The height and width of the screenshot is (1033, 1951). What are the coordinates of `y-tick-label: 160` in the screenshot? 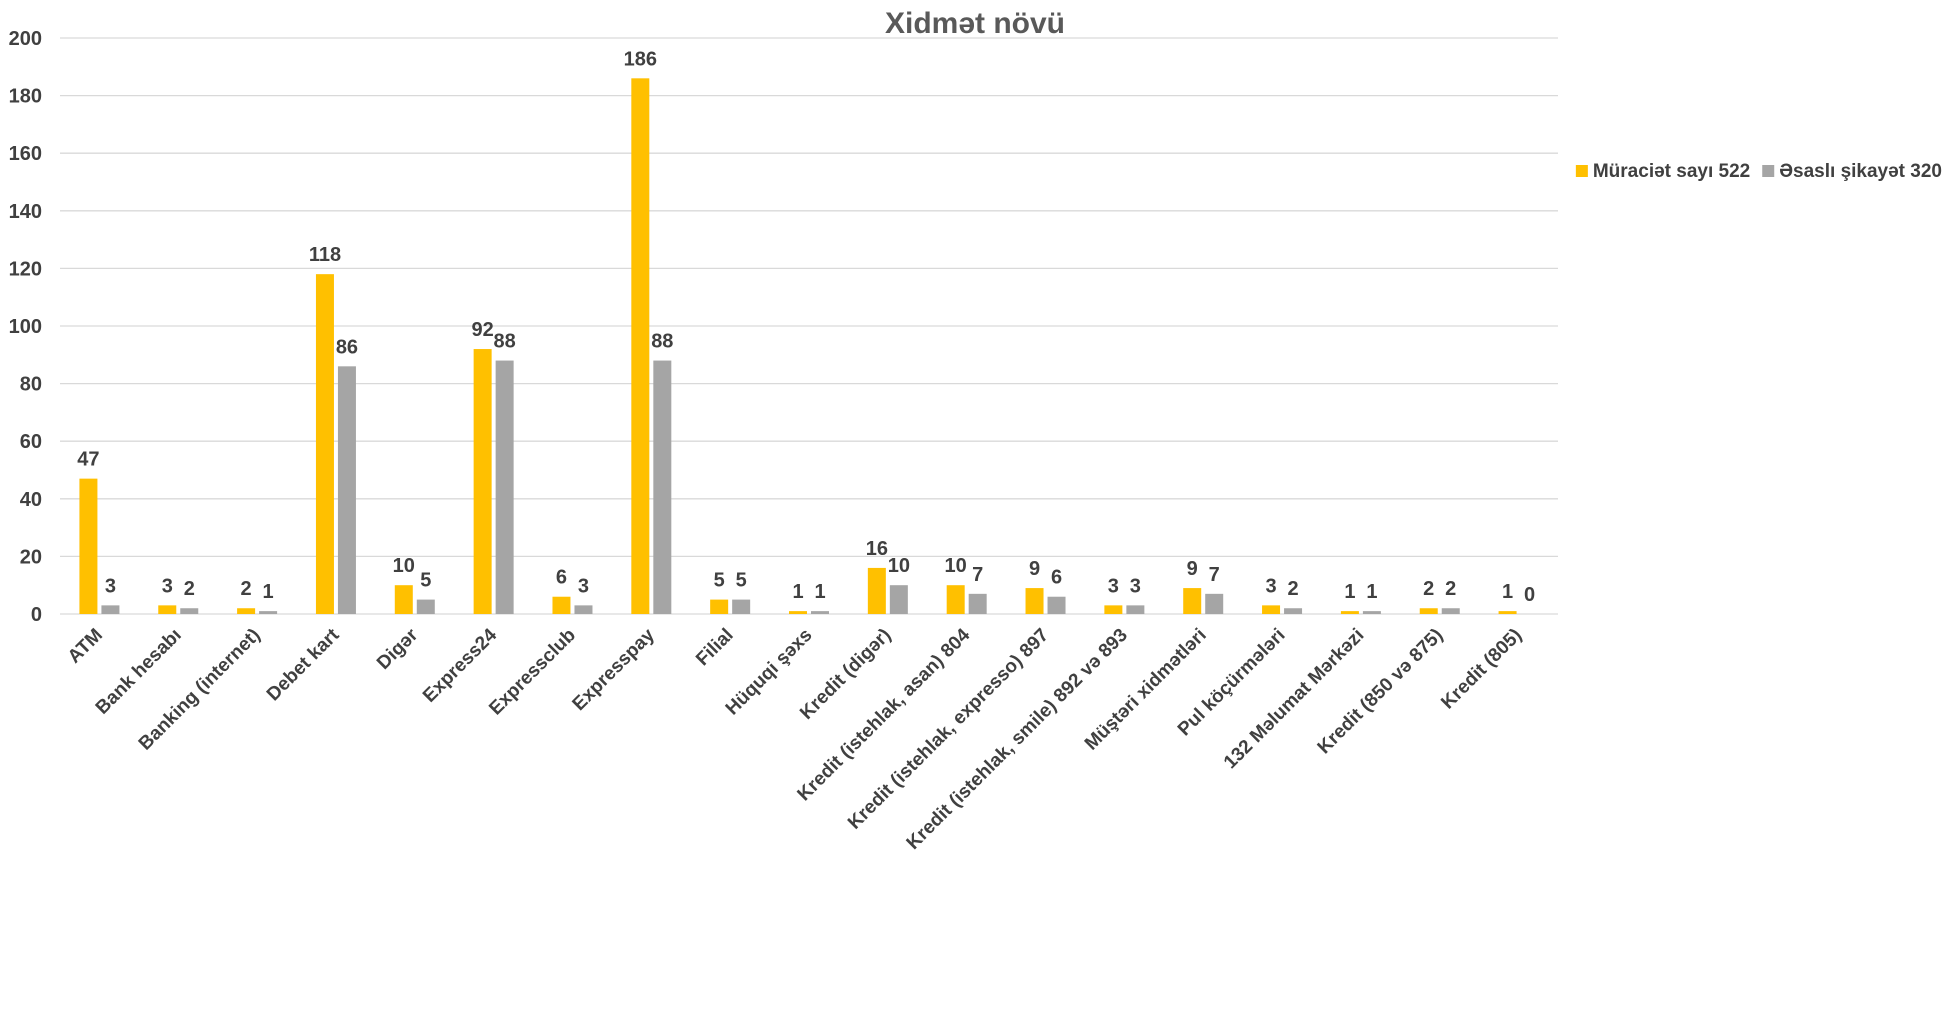 It's located at (25, 154).